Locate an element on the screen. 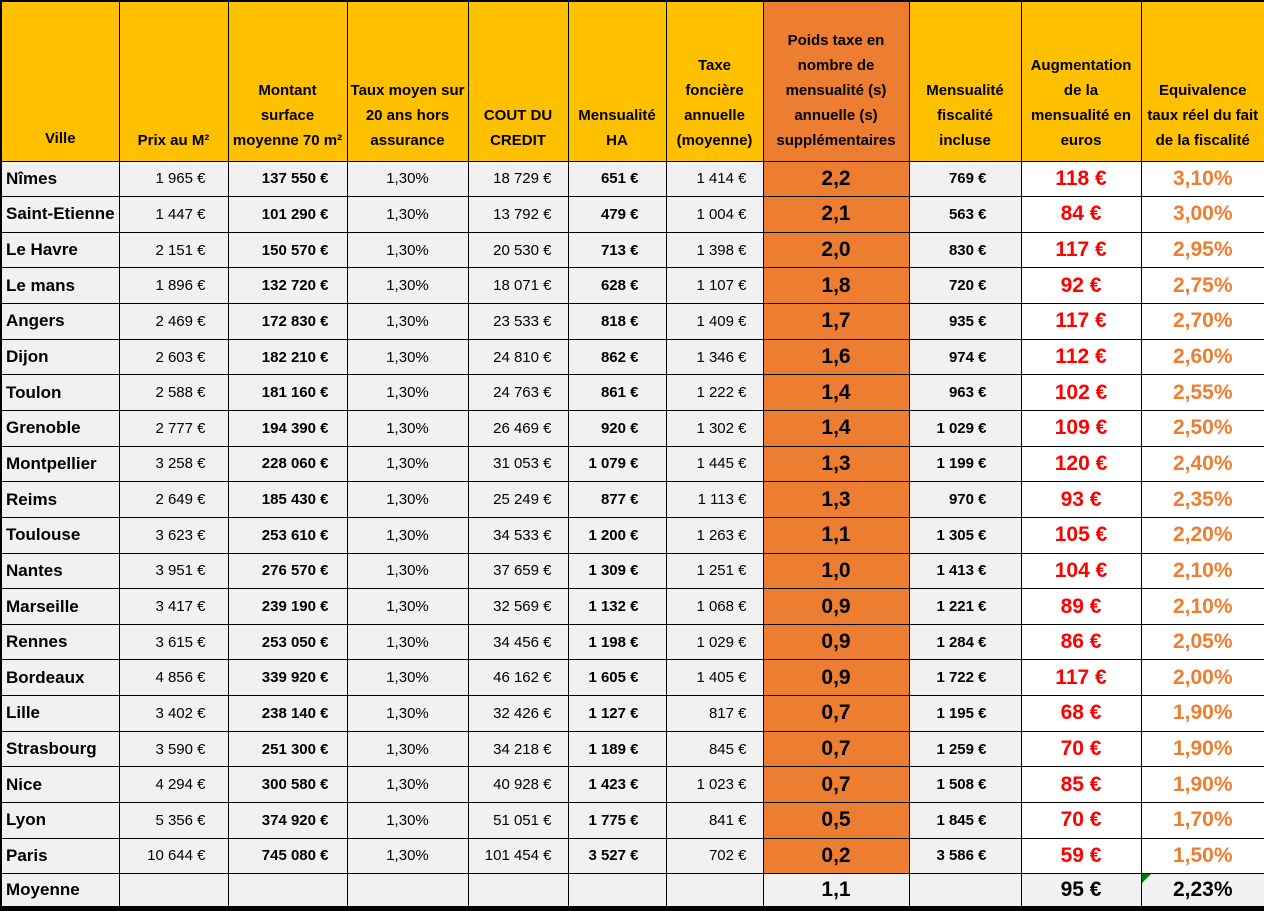  cell-taxe: 1 414 € is located at coordinates (714, 179).